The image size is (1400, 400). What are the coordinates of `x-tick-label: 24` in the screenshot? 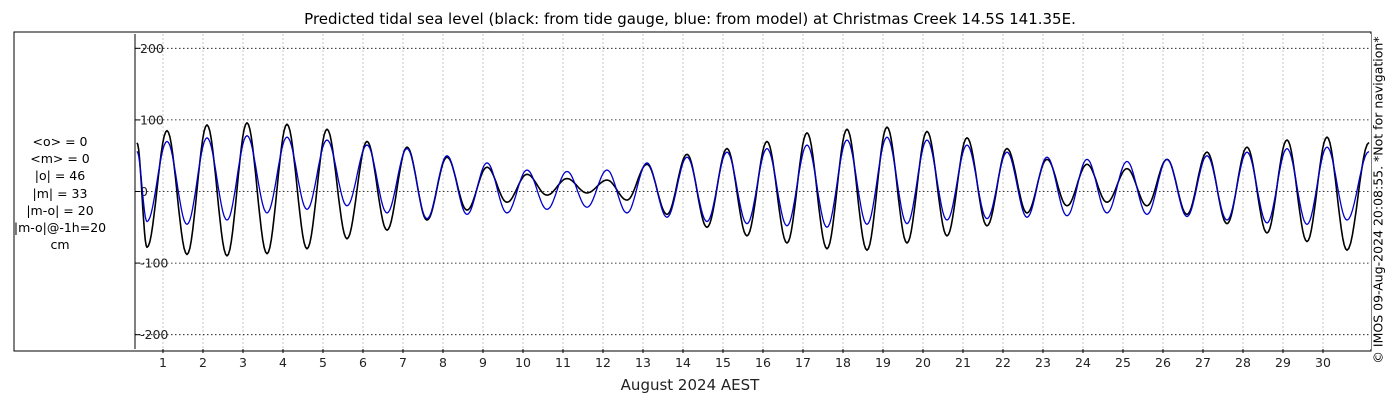 It's located at (1083, 362).